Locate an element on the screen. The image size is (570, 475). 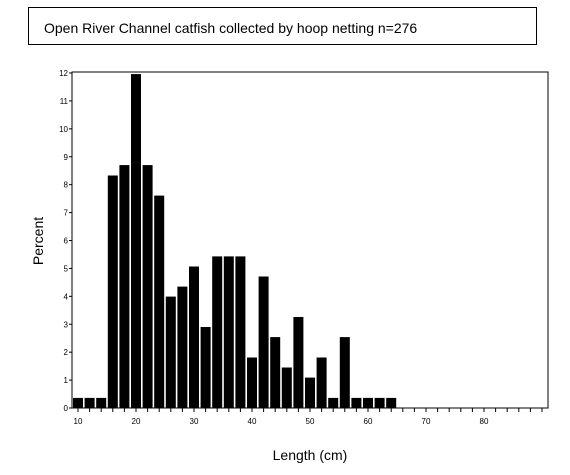
bar-20cm is located at coordinates (136, 241).